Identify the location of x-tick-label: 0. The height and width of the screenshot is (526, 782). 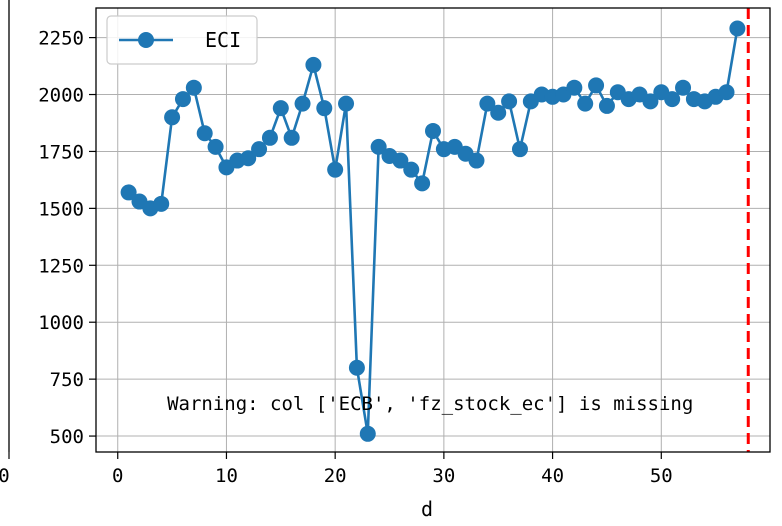
(117, 476).